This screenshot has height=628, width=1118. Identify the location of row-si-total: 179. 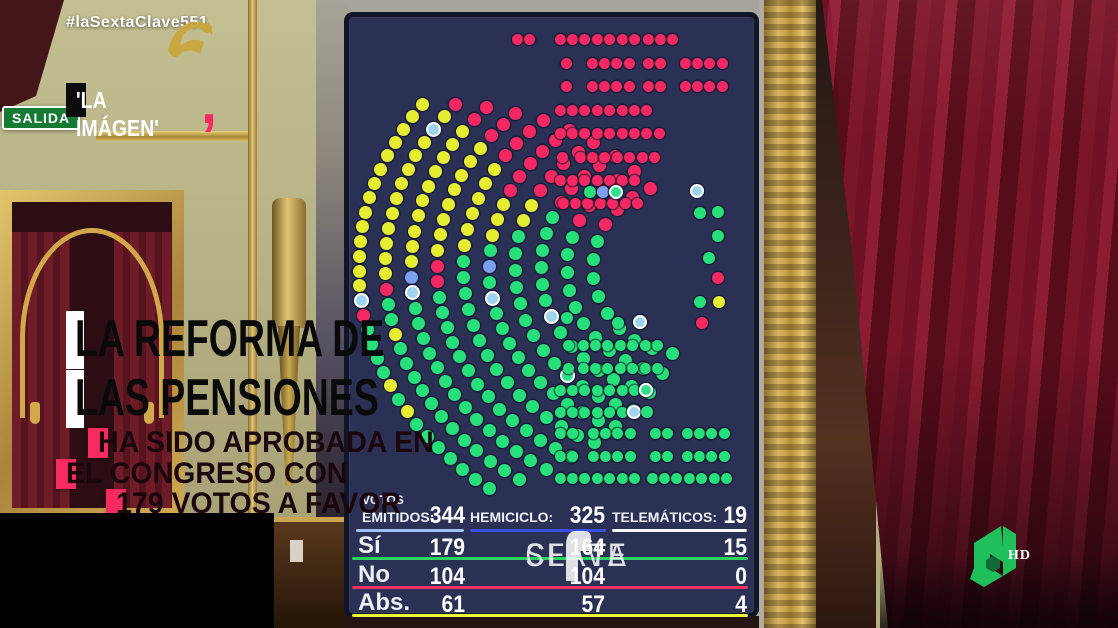
(447, 547).